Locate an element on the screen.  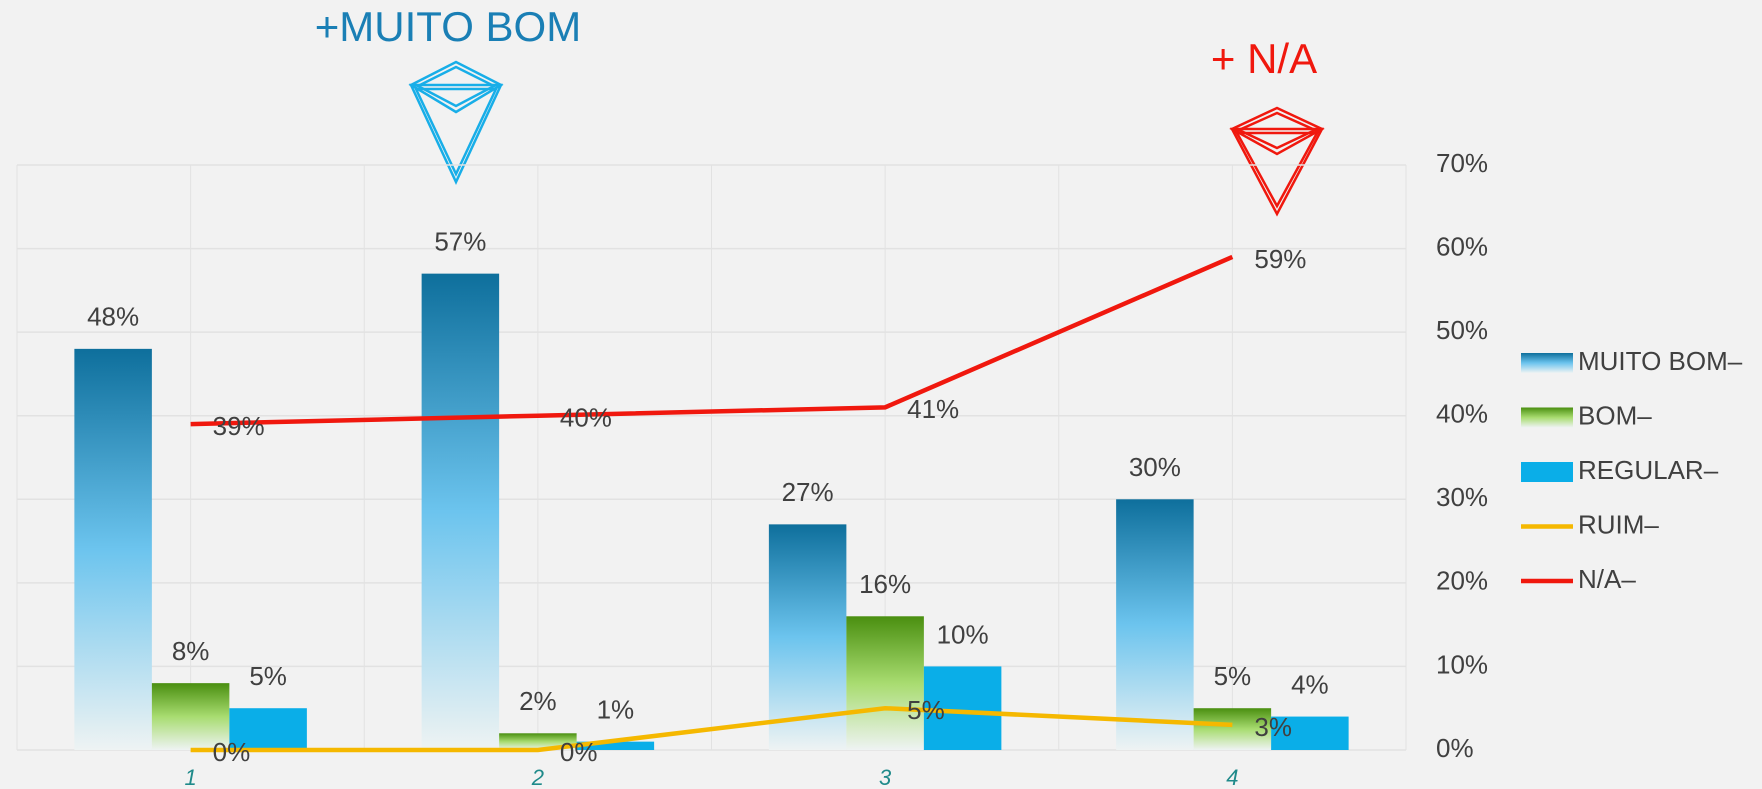
data-label: 2% is located at coordinates (538, 701).